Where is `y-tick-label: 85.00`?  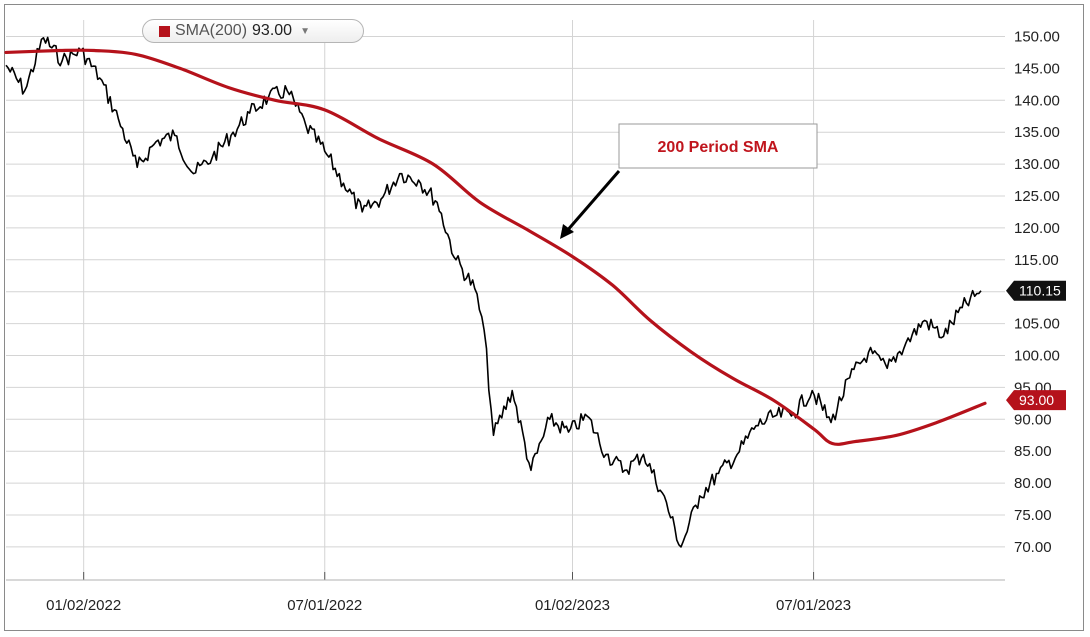
y-tick-label: 85.00 is located at coordinates (1033, 451).